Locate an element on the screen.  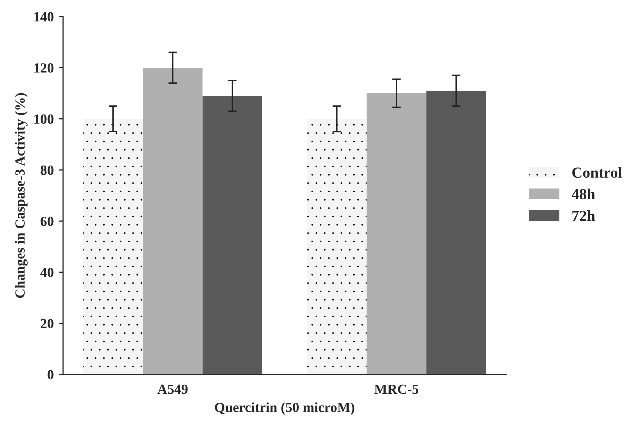
y-tick-label: 60 is located at coordinates (47, 221).